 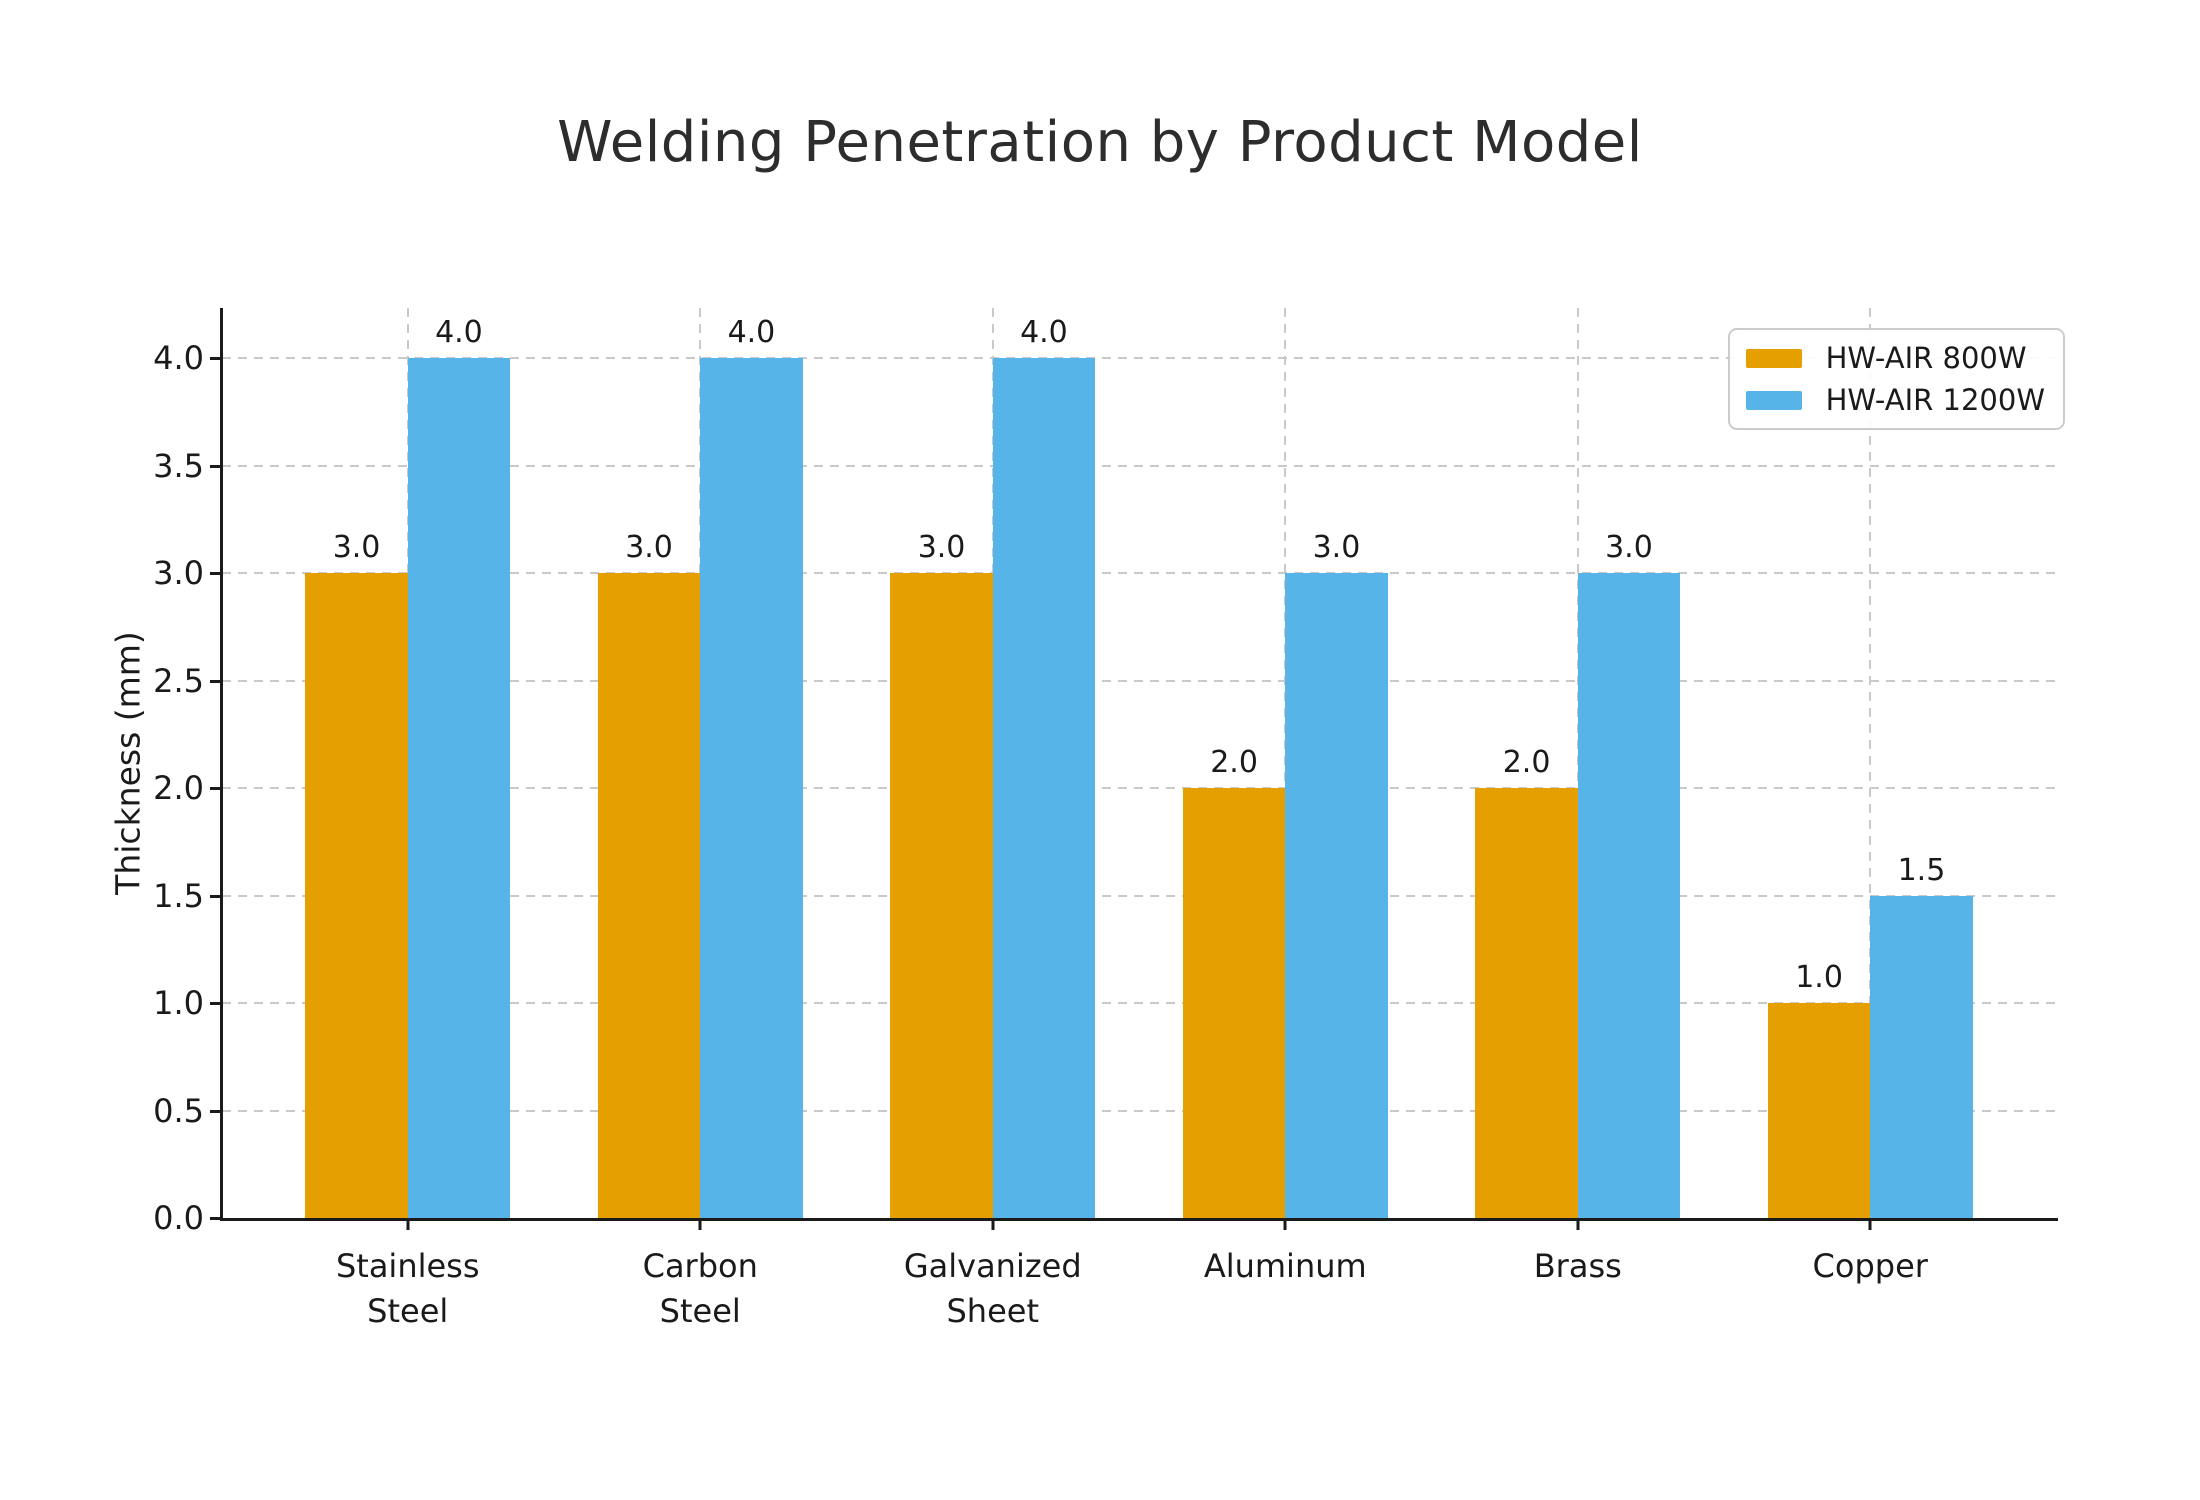 I want to click on y-tick-label: 2.0, so click(x=178, y=788).